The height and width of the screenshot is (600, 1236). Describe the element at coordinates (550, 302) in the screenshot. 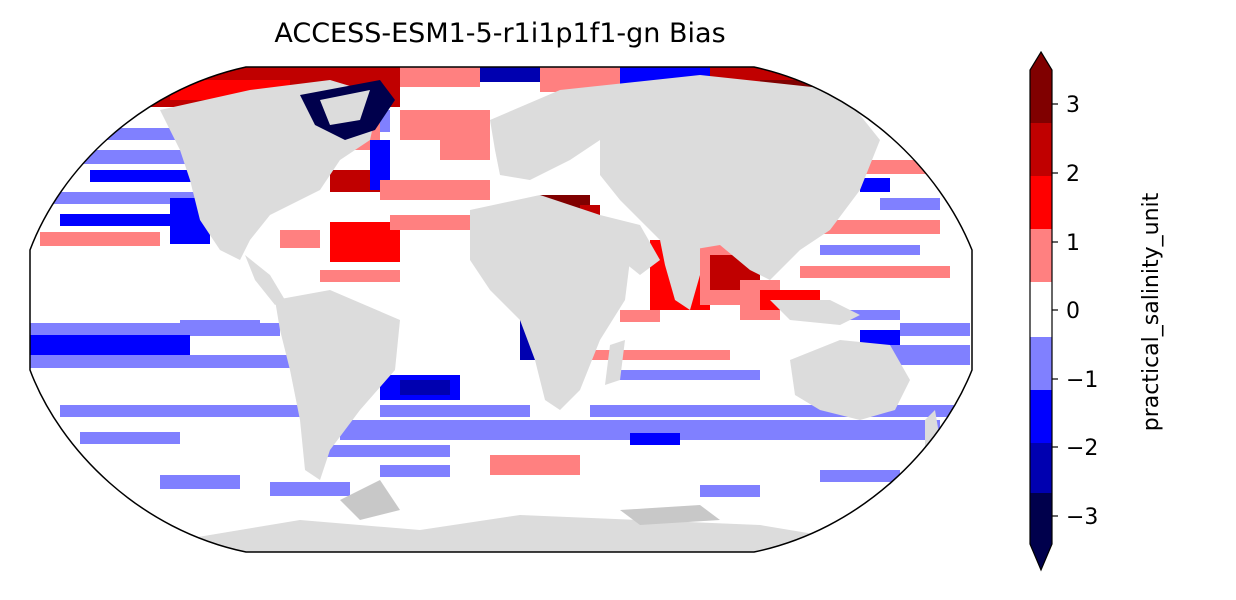

I see `land-africa` at that location.